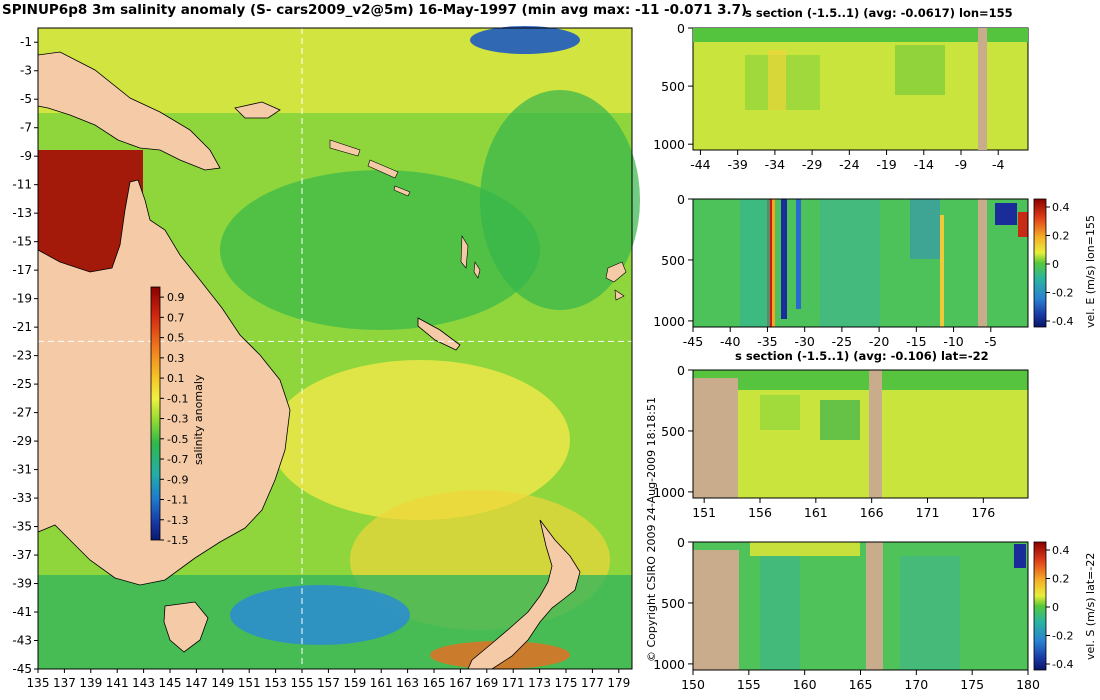 This screenshot has height=700, width=1100. I want to click on section-3-y-tick-label: 1000, so click(669, 492).